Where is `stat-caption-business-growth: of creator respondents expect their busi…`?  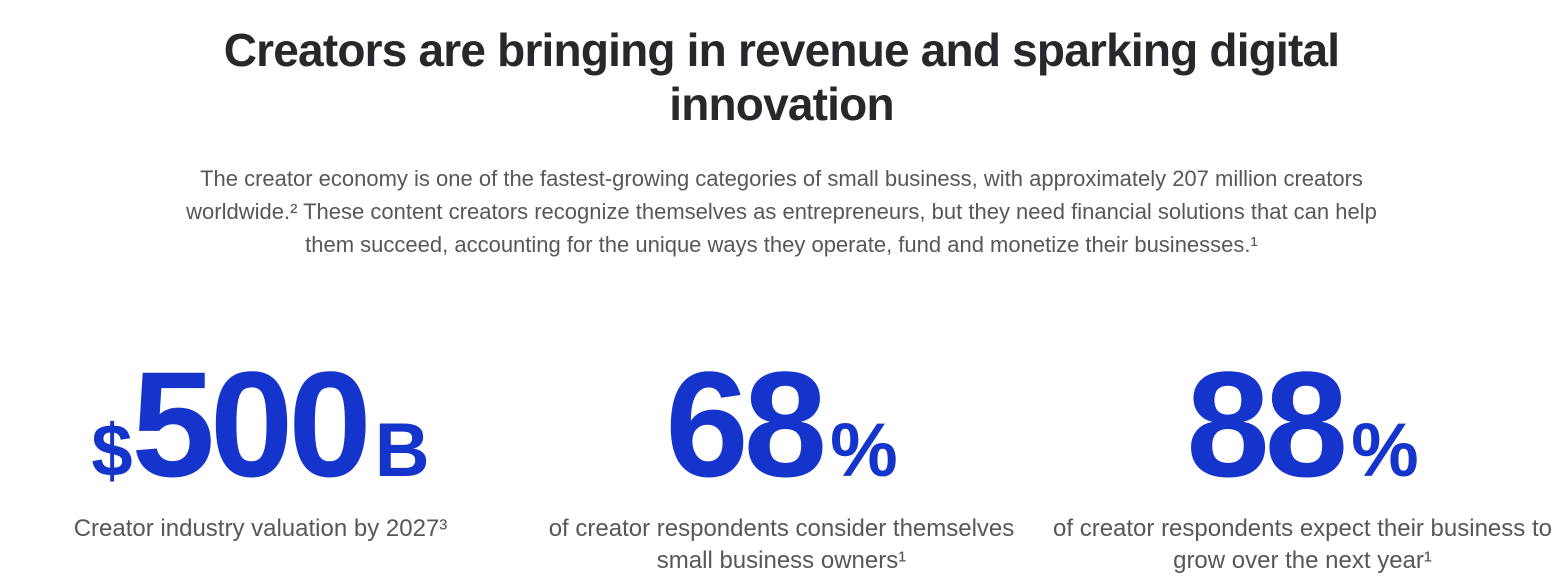 stat-caption-business-growth: of creator respondents expect their busi… is located at coordinates (1302, 544).